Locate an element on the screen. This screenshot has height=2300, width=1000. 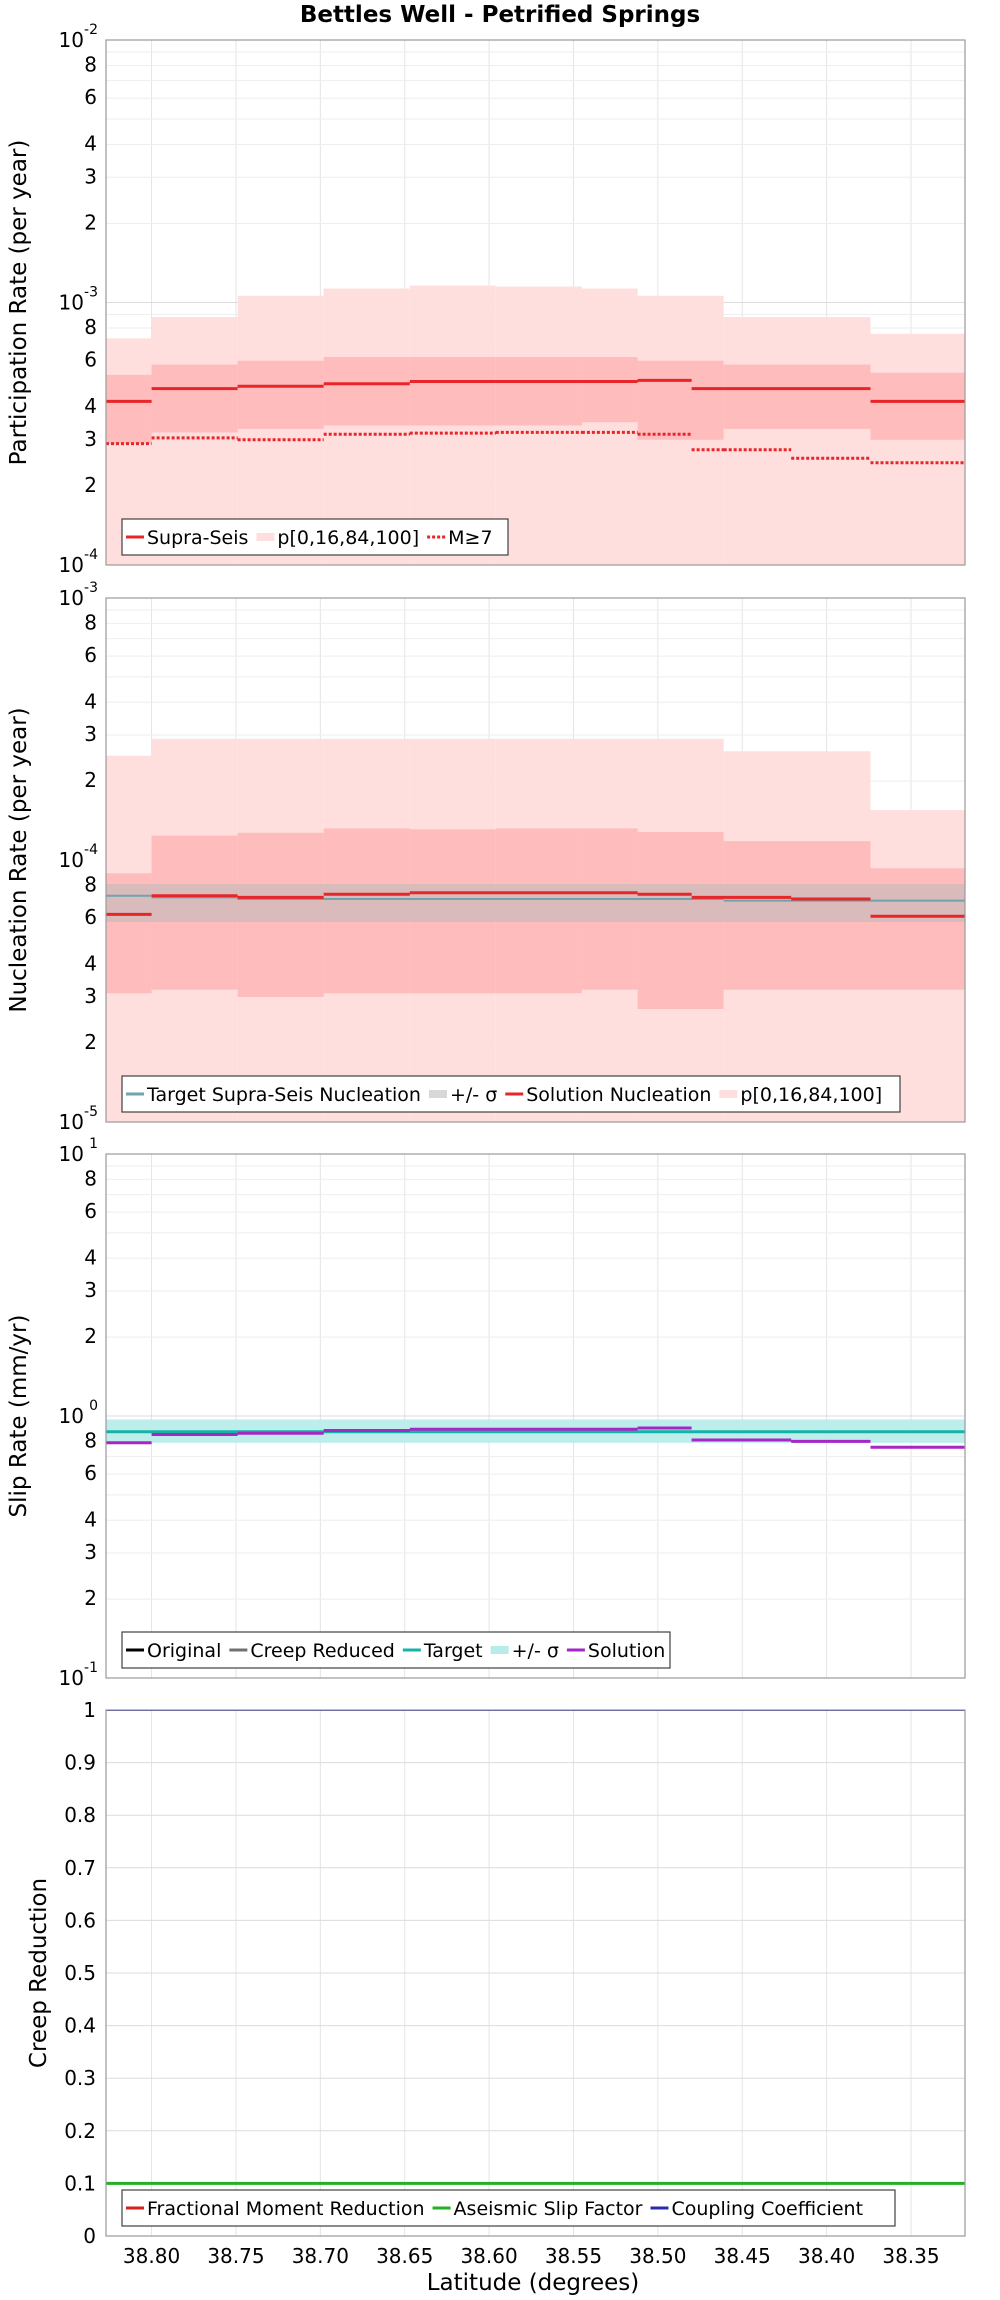
y-tick-label: 0.7 is located at coordinates (80, 1868).